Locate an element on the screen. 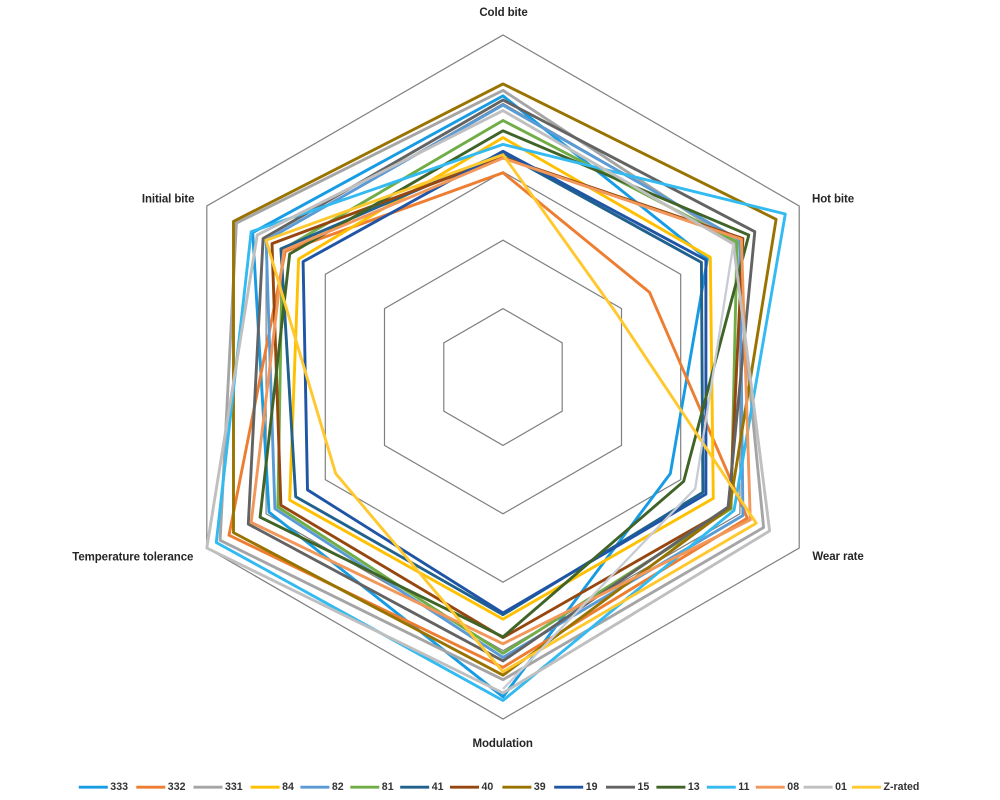  svg-text: 15 is located at coordinates (644, 787).